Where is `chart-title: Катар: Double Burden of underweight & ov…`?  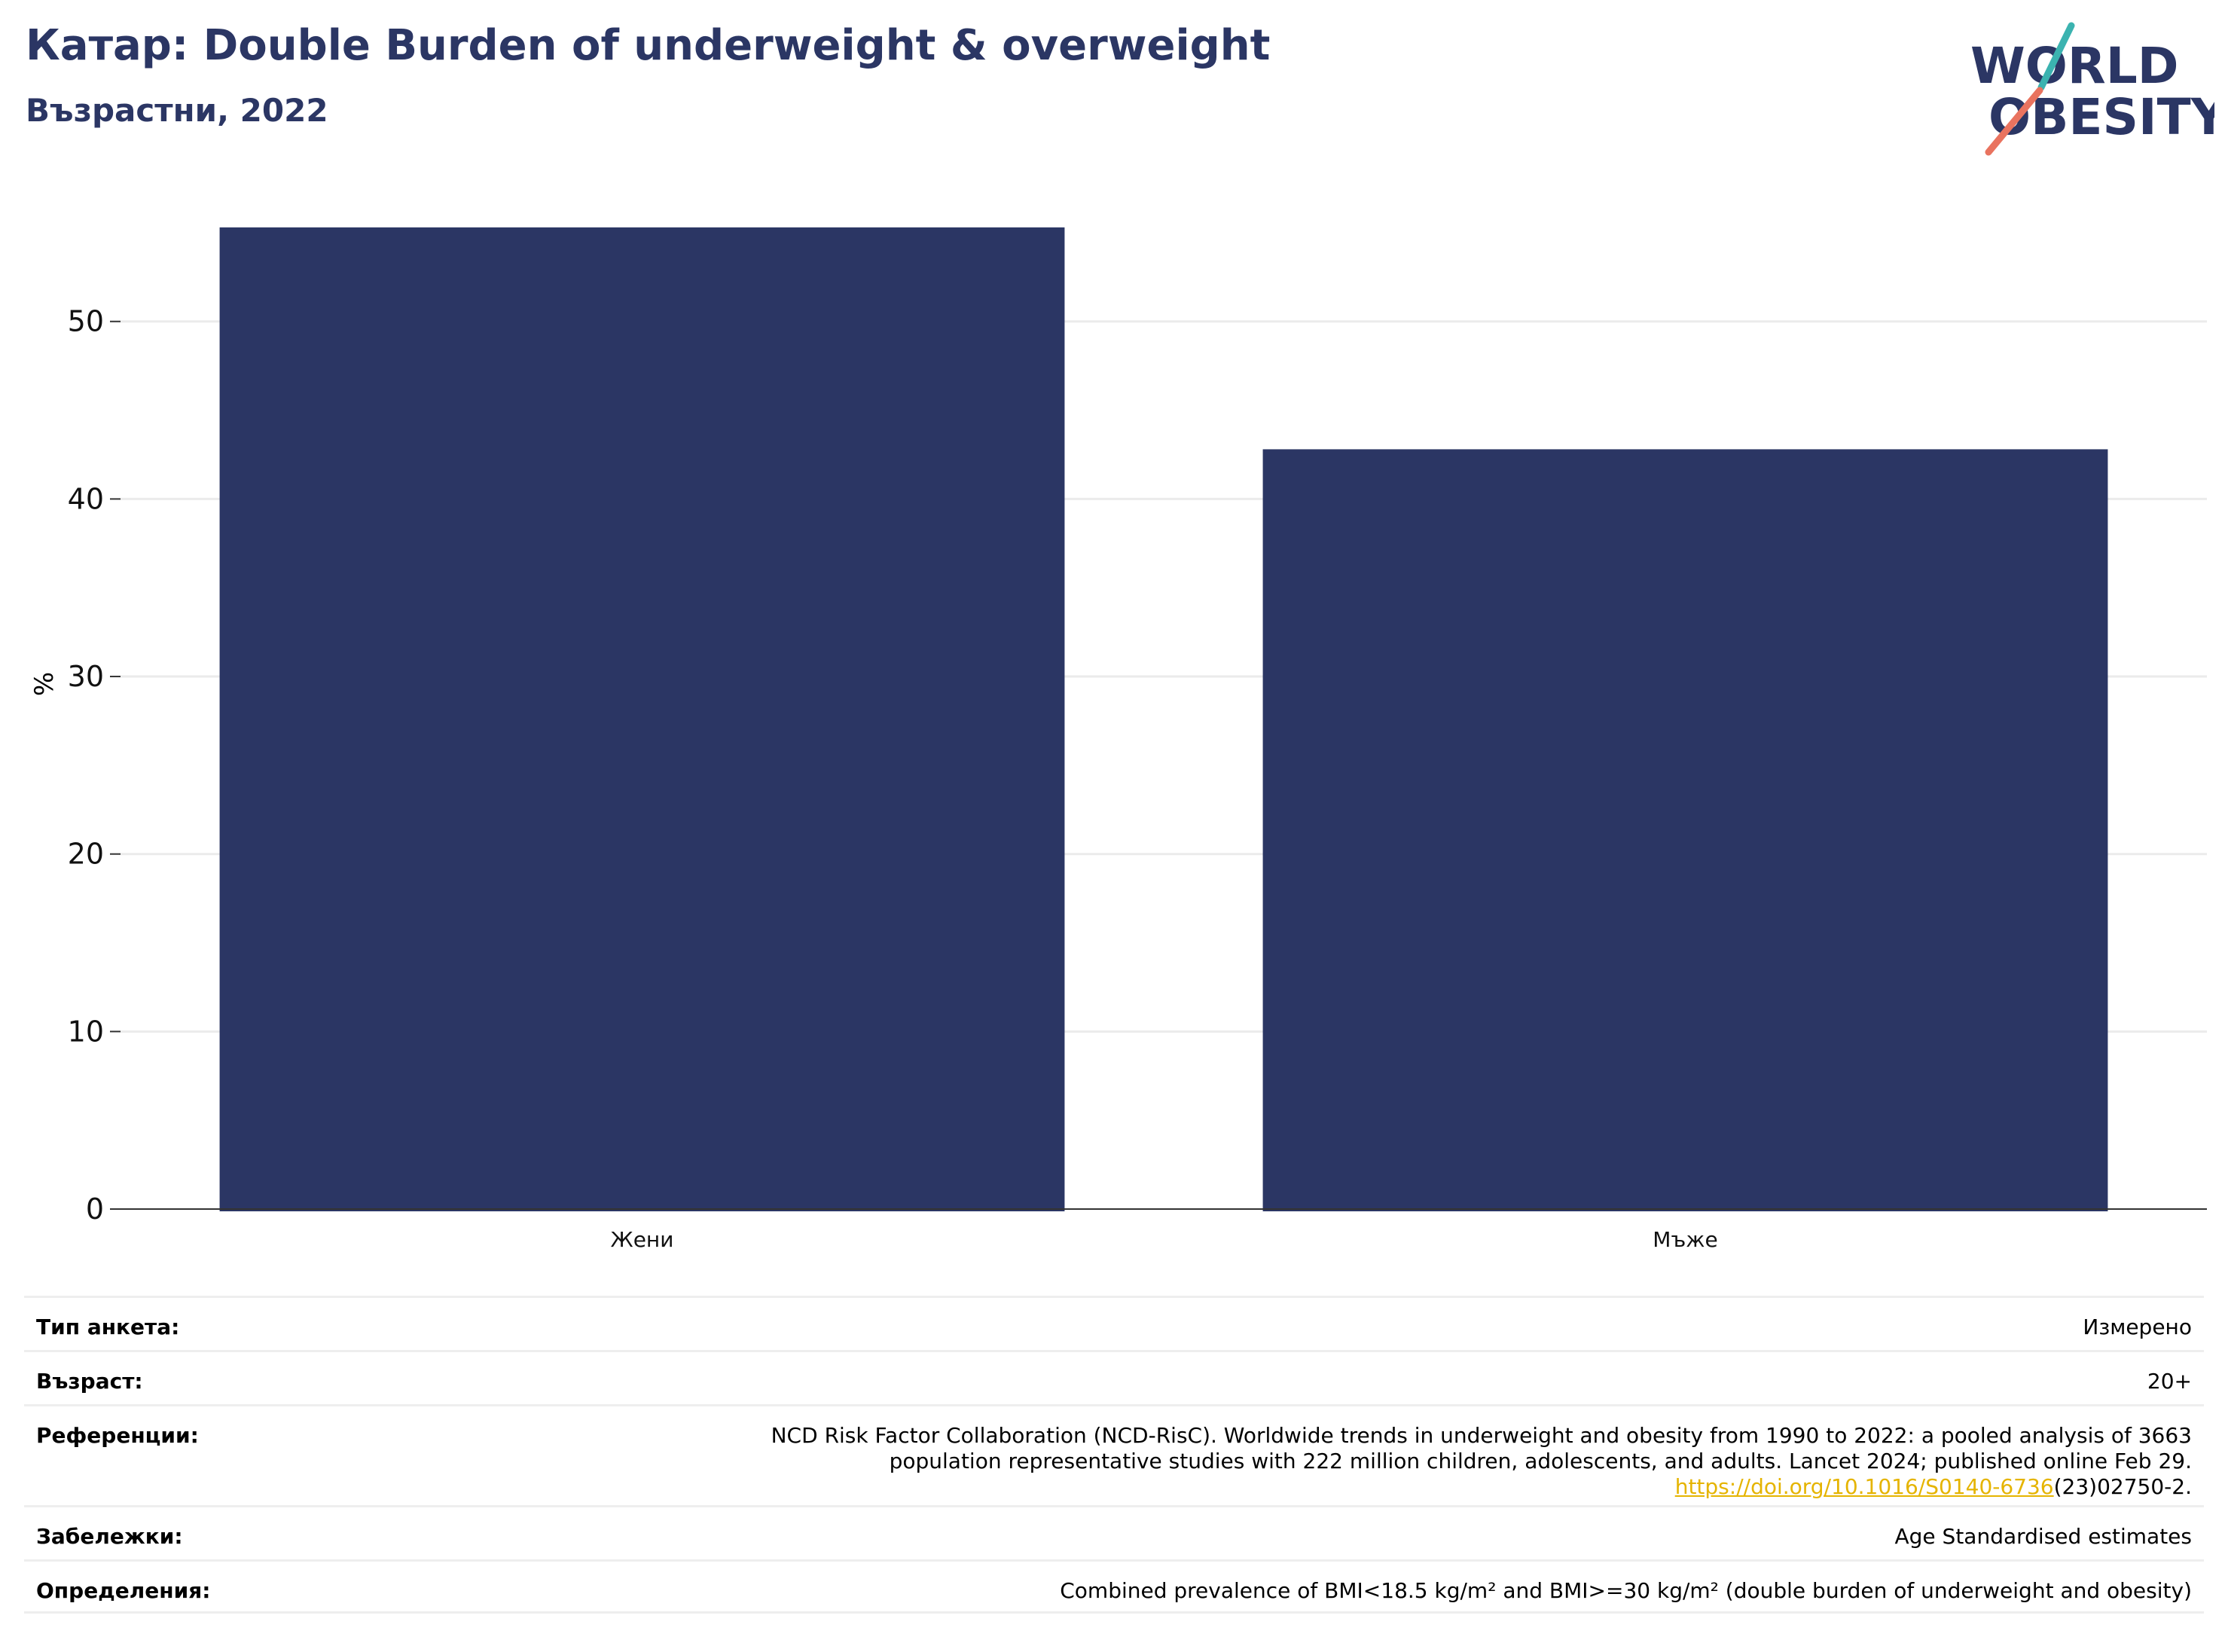 chart-title: Катар: Double Burden of underweight & ov… is located at coordinates (648, 45).